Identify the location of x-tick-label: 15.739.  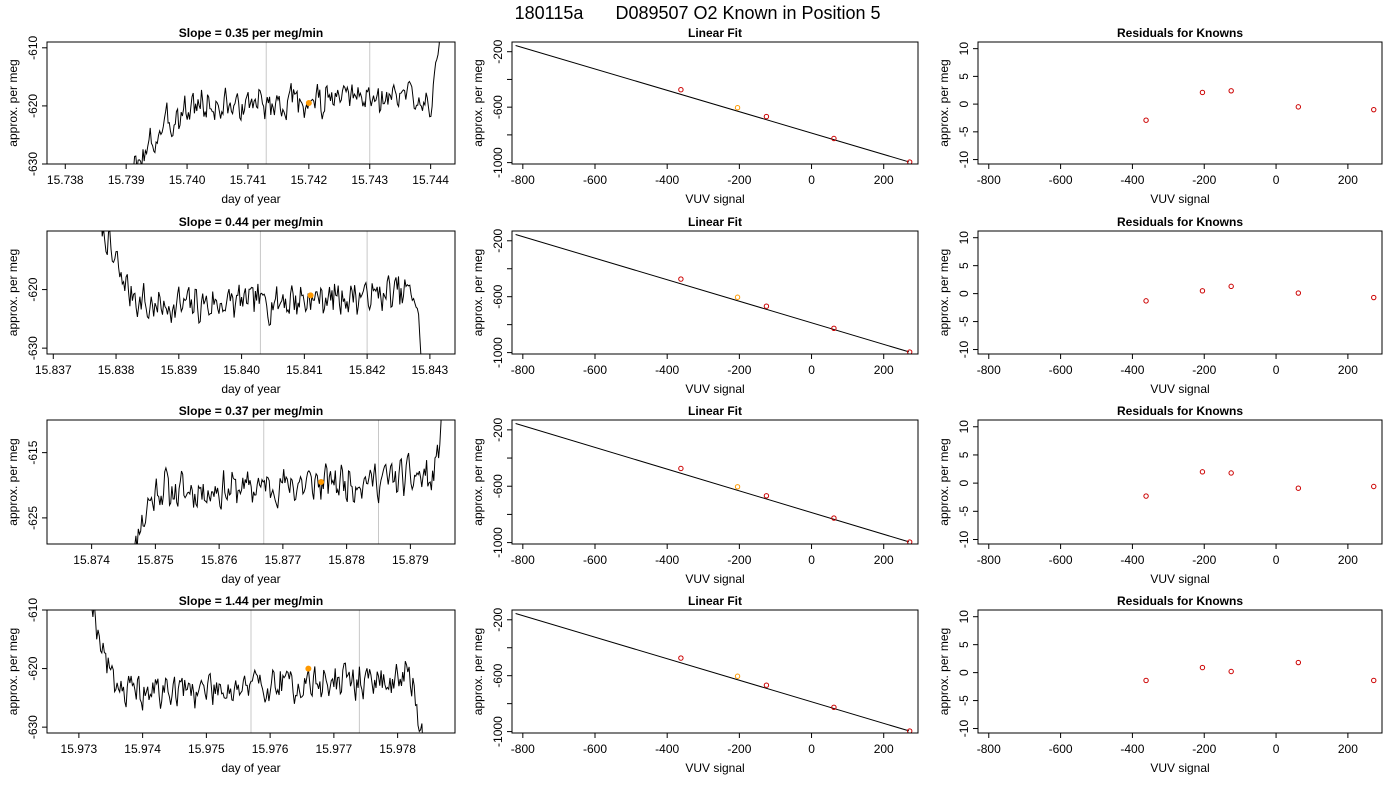
(126, 180).